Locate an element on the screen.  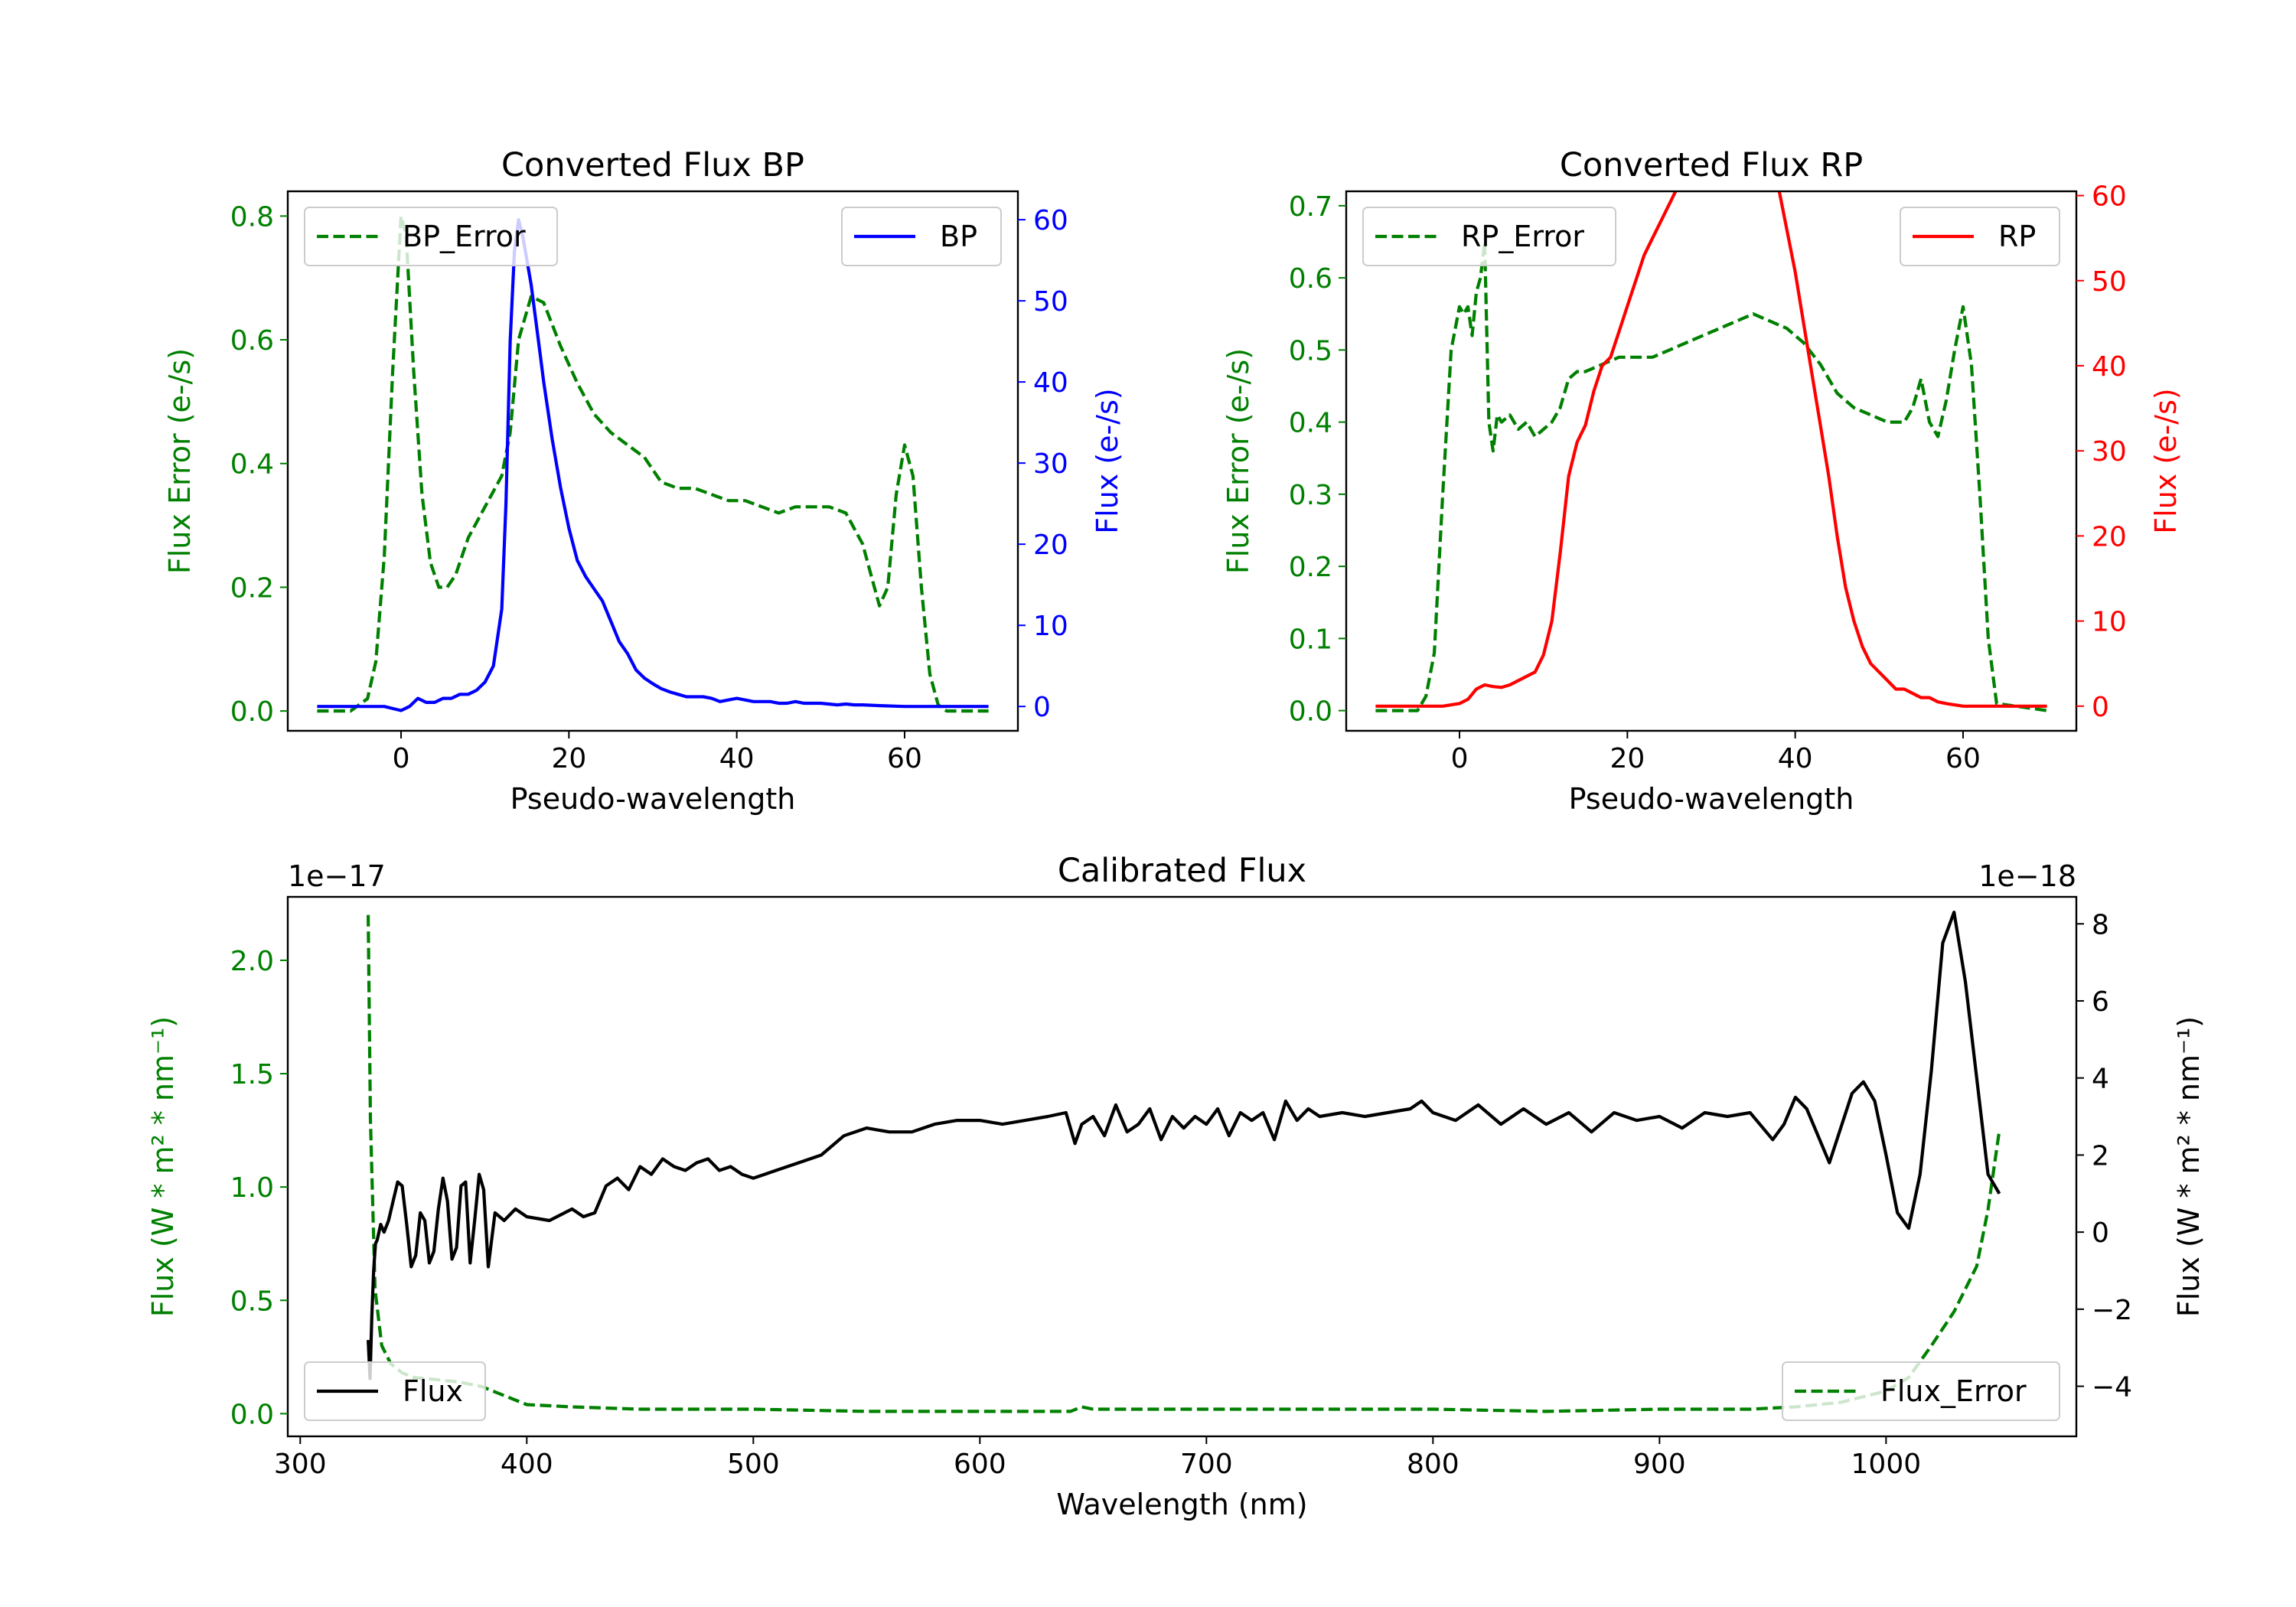
series-line-bp_error is located at coordinates (653, 463).